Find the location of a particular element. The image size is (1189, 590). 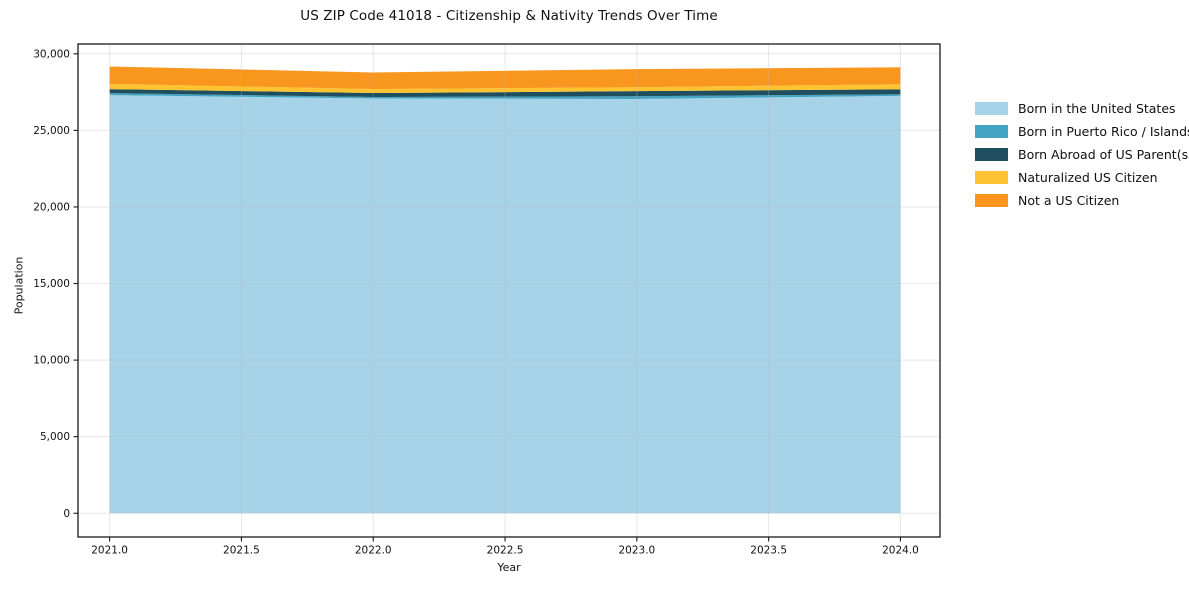

legend-label: Born in Puerto Rico / Islands is located at coordinates (1103, 131).